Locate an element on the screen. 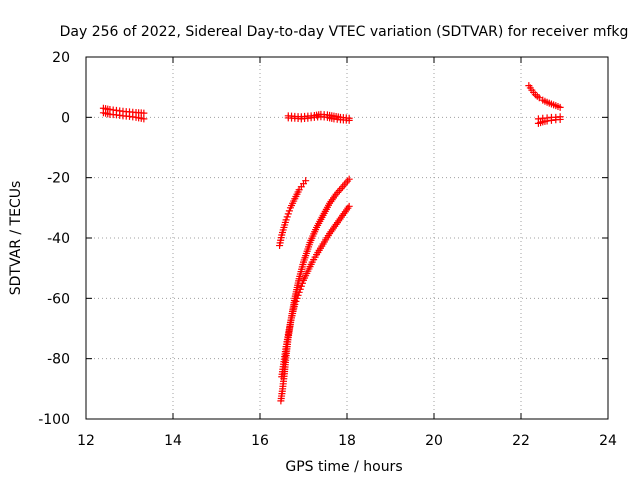 This screenshot has height=480, width=640. x-tick-label: 16 is located at coordinates (260, 441).